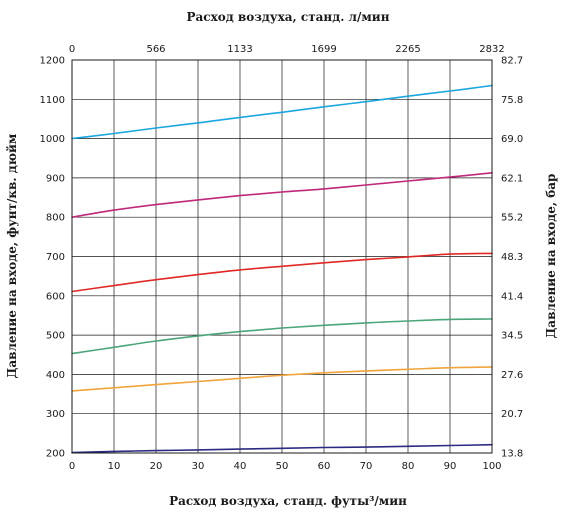 The height and width of the screenshot is (514, 563). Describe the element at coordinates (512, 218) in the screenshot. I see `y2-tick-label: 55.2` at that location.